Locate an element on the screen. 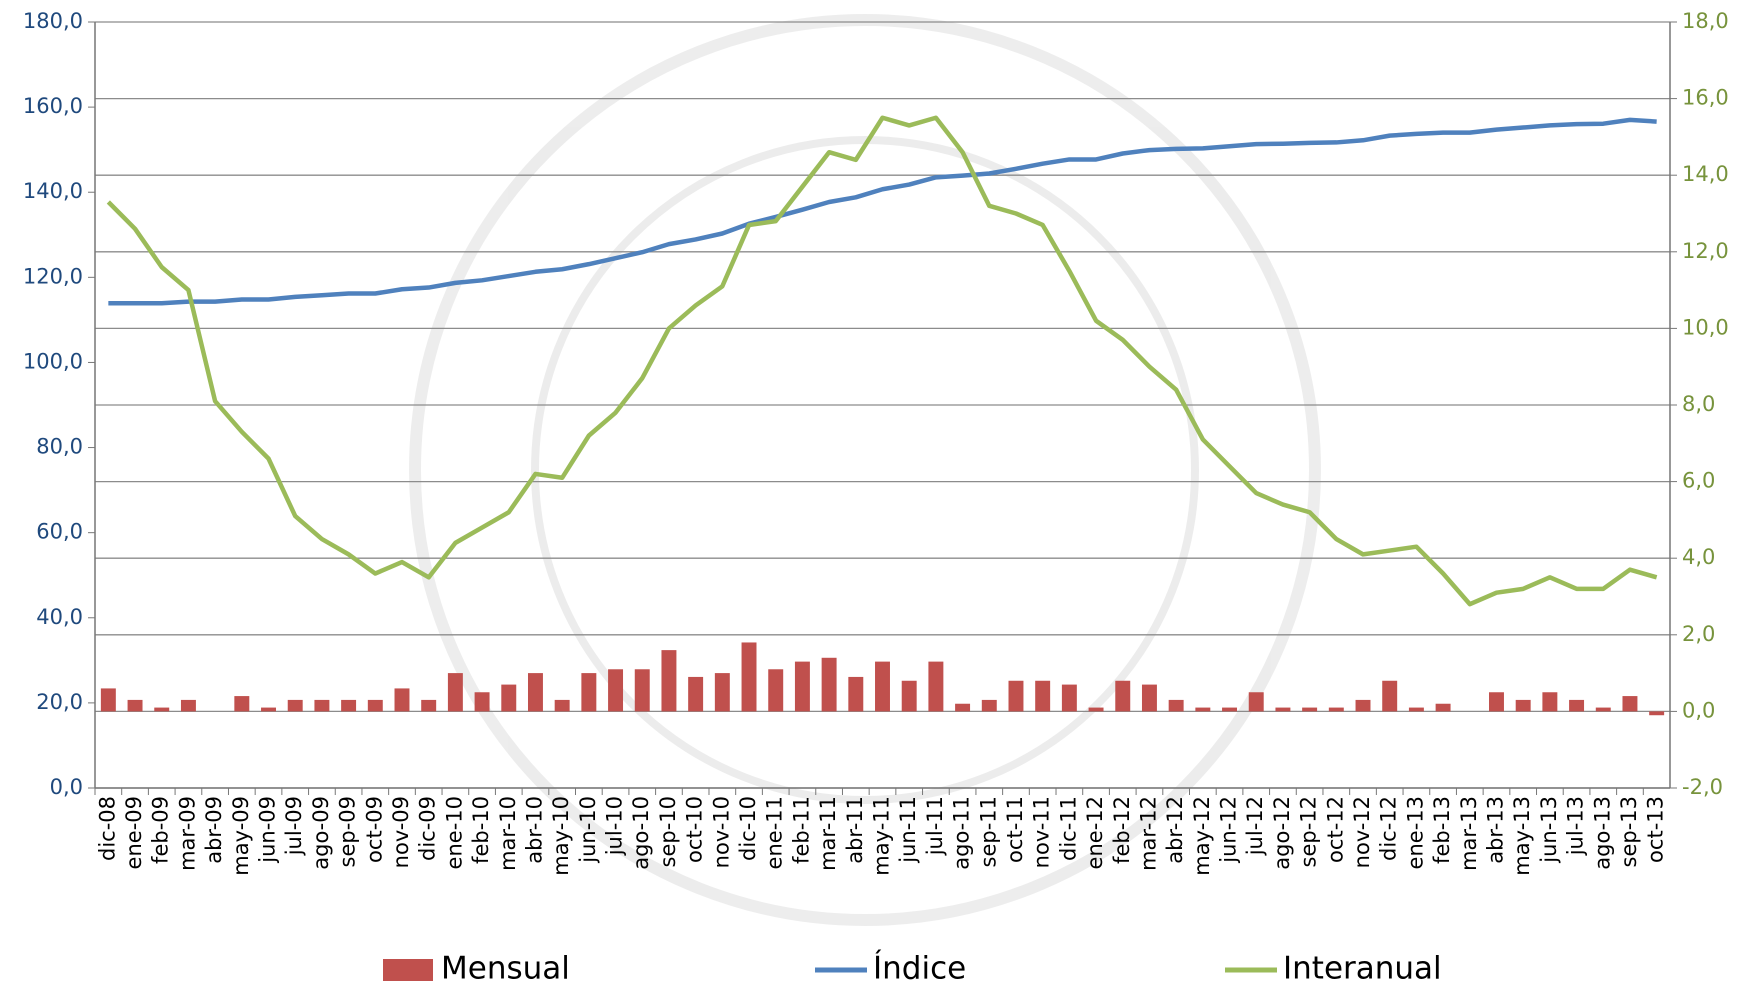 The height and width of the screenshot is (989, 1748). x-tick-label: jul-10 is located at coordinates (615, 826).